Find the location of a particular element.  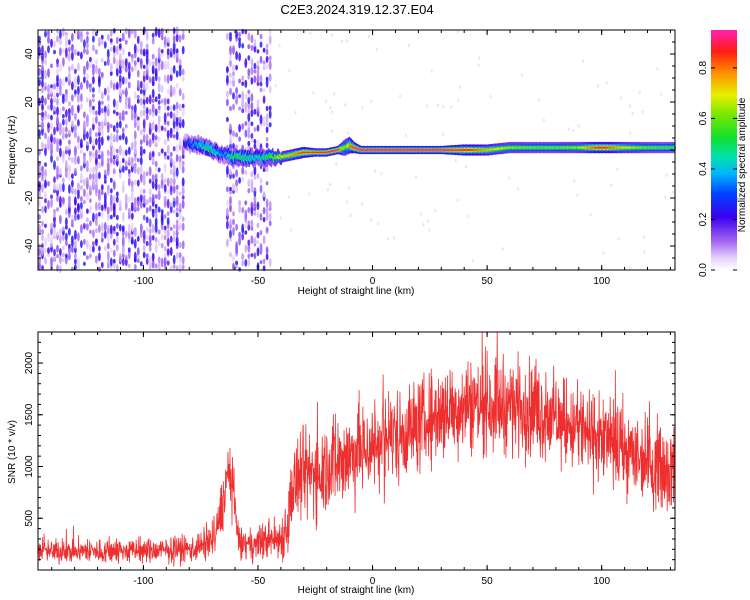

snr-x-tick-label: -50 is located at coordinates (258, 581).